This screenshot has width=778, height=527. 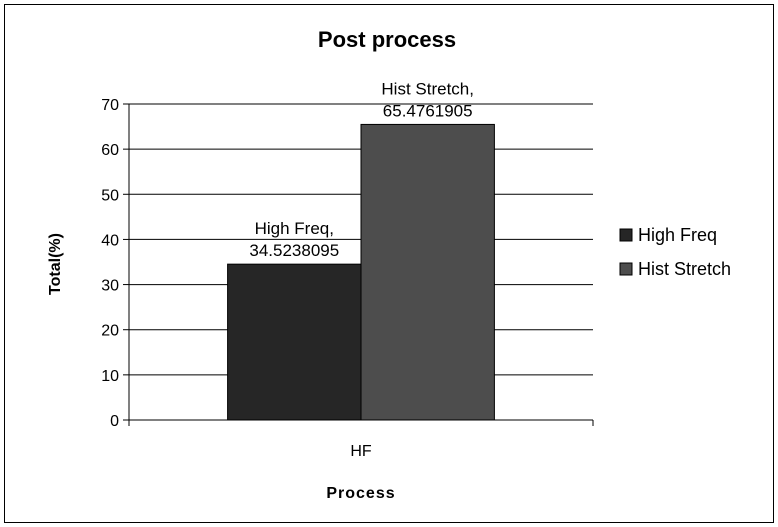 I want to click on x-tick-label: HF, so click(x=361, y=451).